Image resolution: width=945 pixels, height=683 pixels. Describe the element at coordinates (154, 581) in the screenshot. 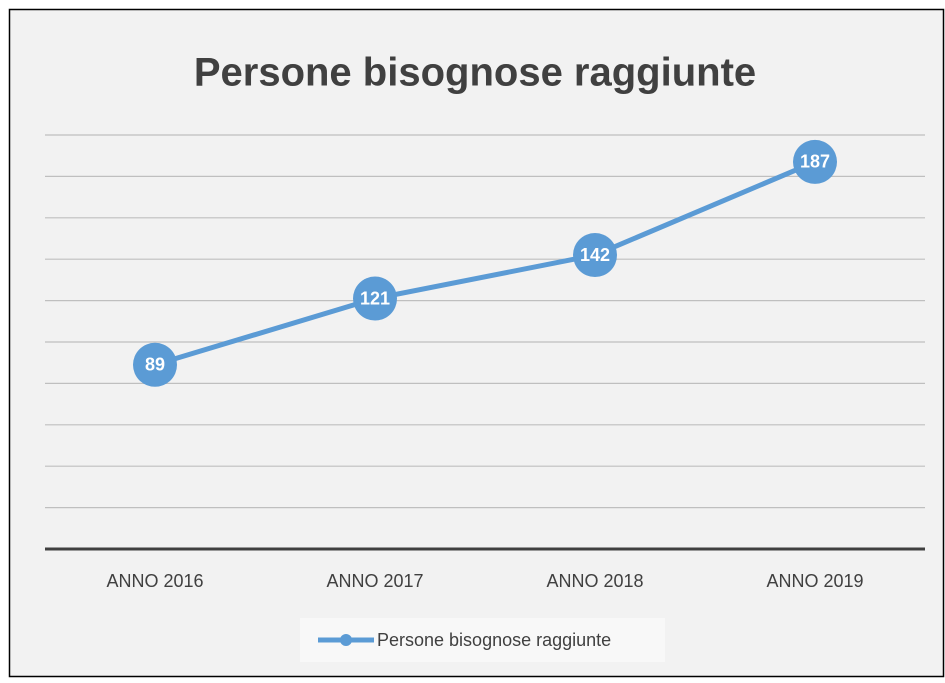

I see `x-tick-label: ANNO 2016` at that location.